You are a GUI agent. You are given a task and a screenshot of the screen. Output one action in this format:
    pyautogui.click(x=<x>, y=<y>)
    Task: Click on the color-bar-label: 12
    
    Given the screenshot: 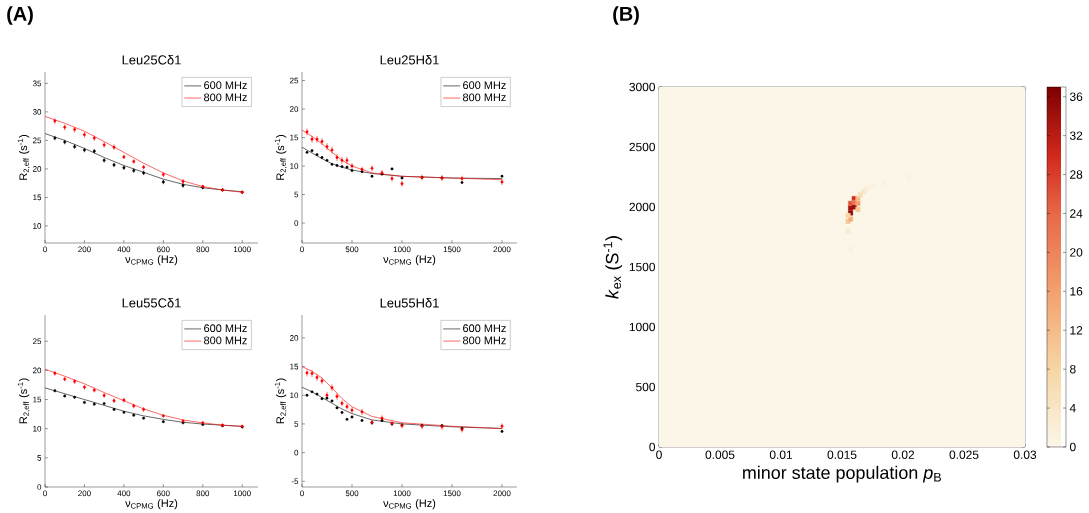 What is the action you would take?
    pyautogui.click(x=1076, y=330)
    